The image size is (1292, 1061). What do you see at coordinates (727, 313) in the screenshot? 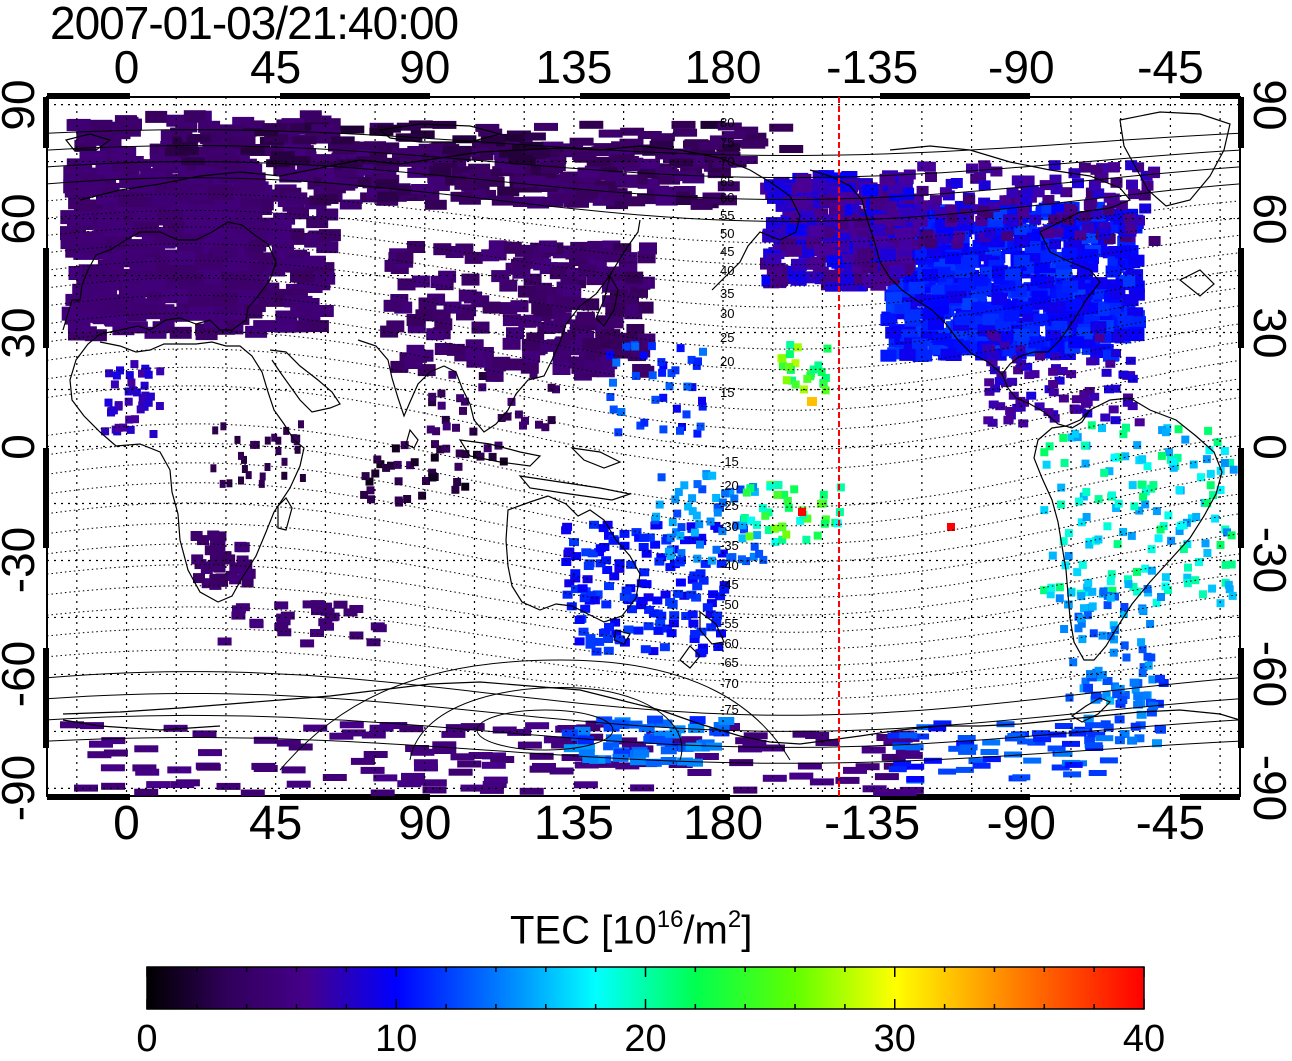
I see `contour-label: 30` at bounding box center [727, 313].